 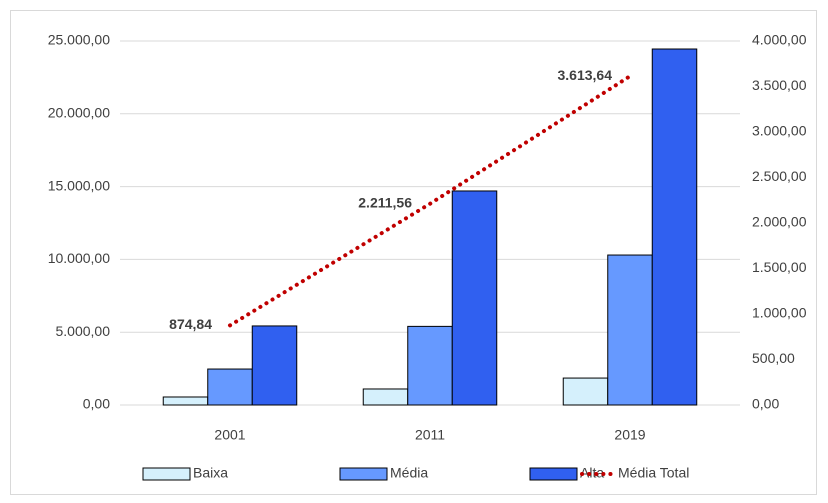 I want to click on x-tick-label: 2019, so click(x=629, y=435).